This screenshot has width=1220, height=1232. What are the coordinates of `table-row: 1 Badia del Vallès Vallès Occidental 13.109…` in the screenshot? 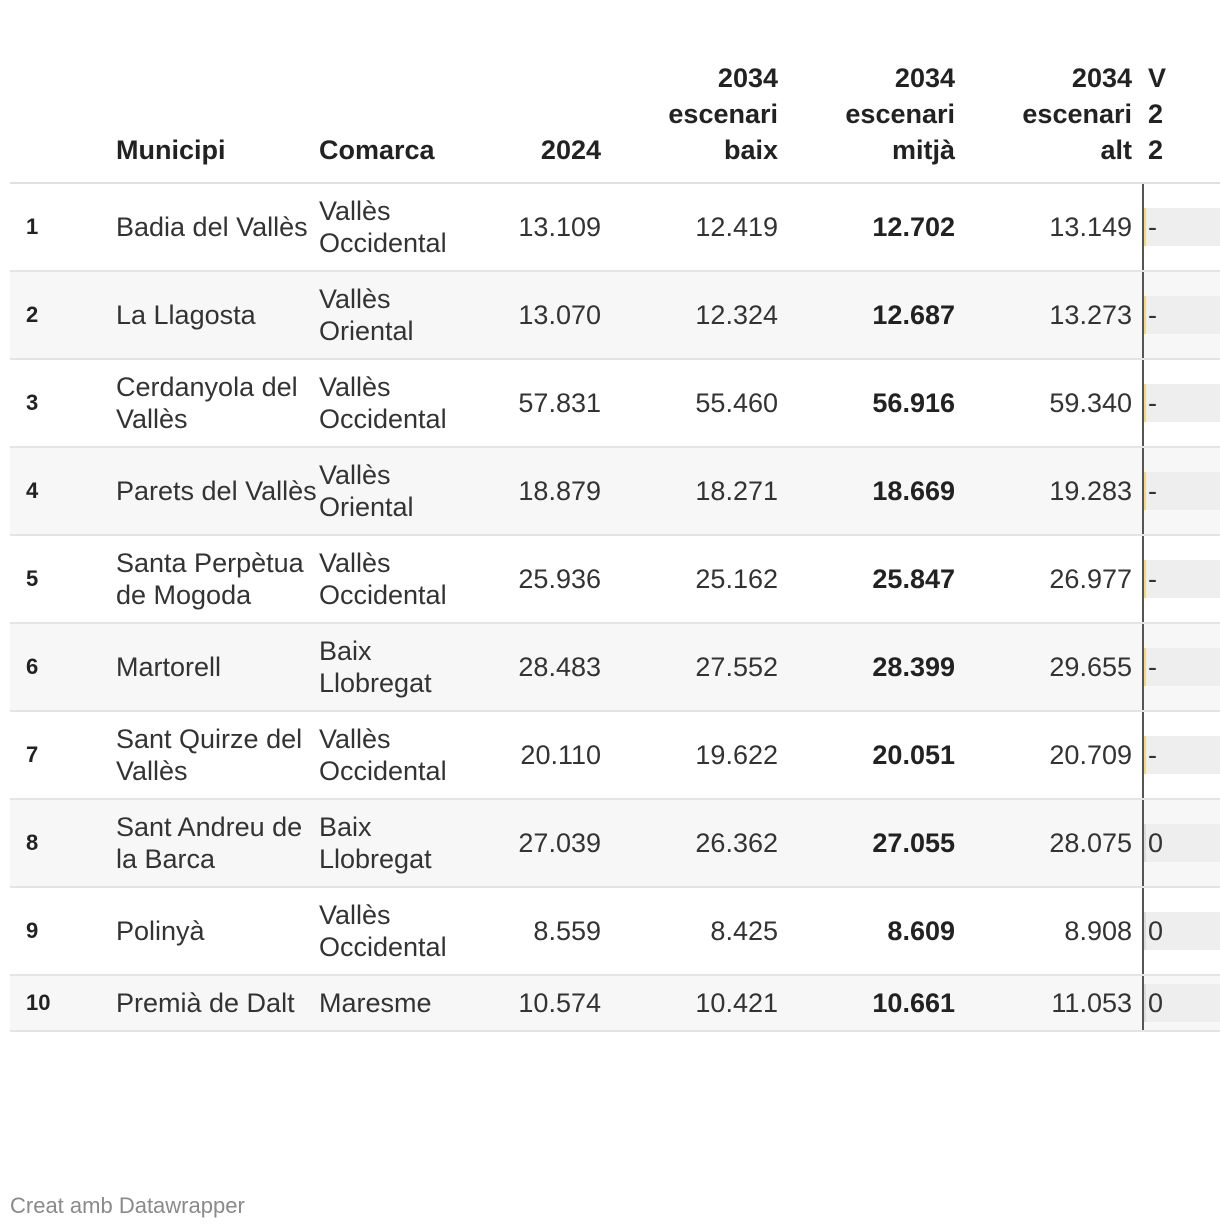 It's located at (615, 227).